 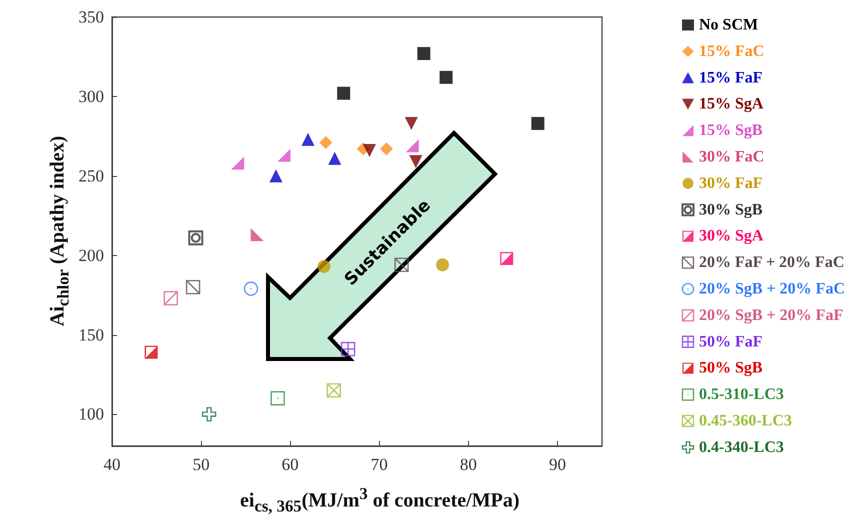 I want to click on legend-label: 0.45-360-LC3, so click(x=745, y=421).